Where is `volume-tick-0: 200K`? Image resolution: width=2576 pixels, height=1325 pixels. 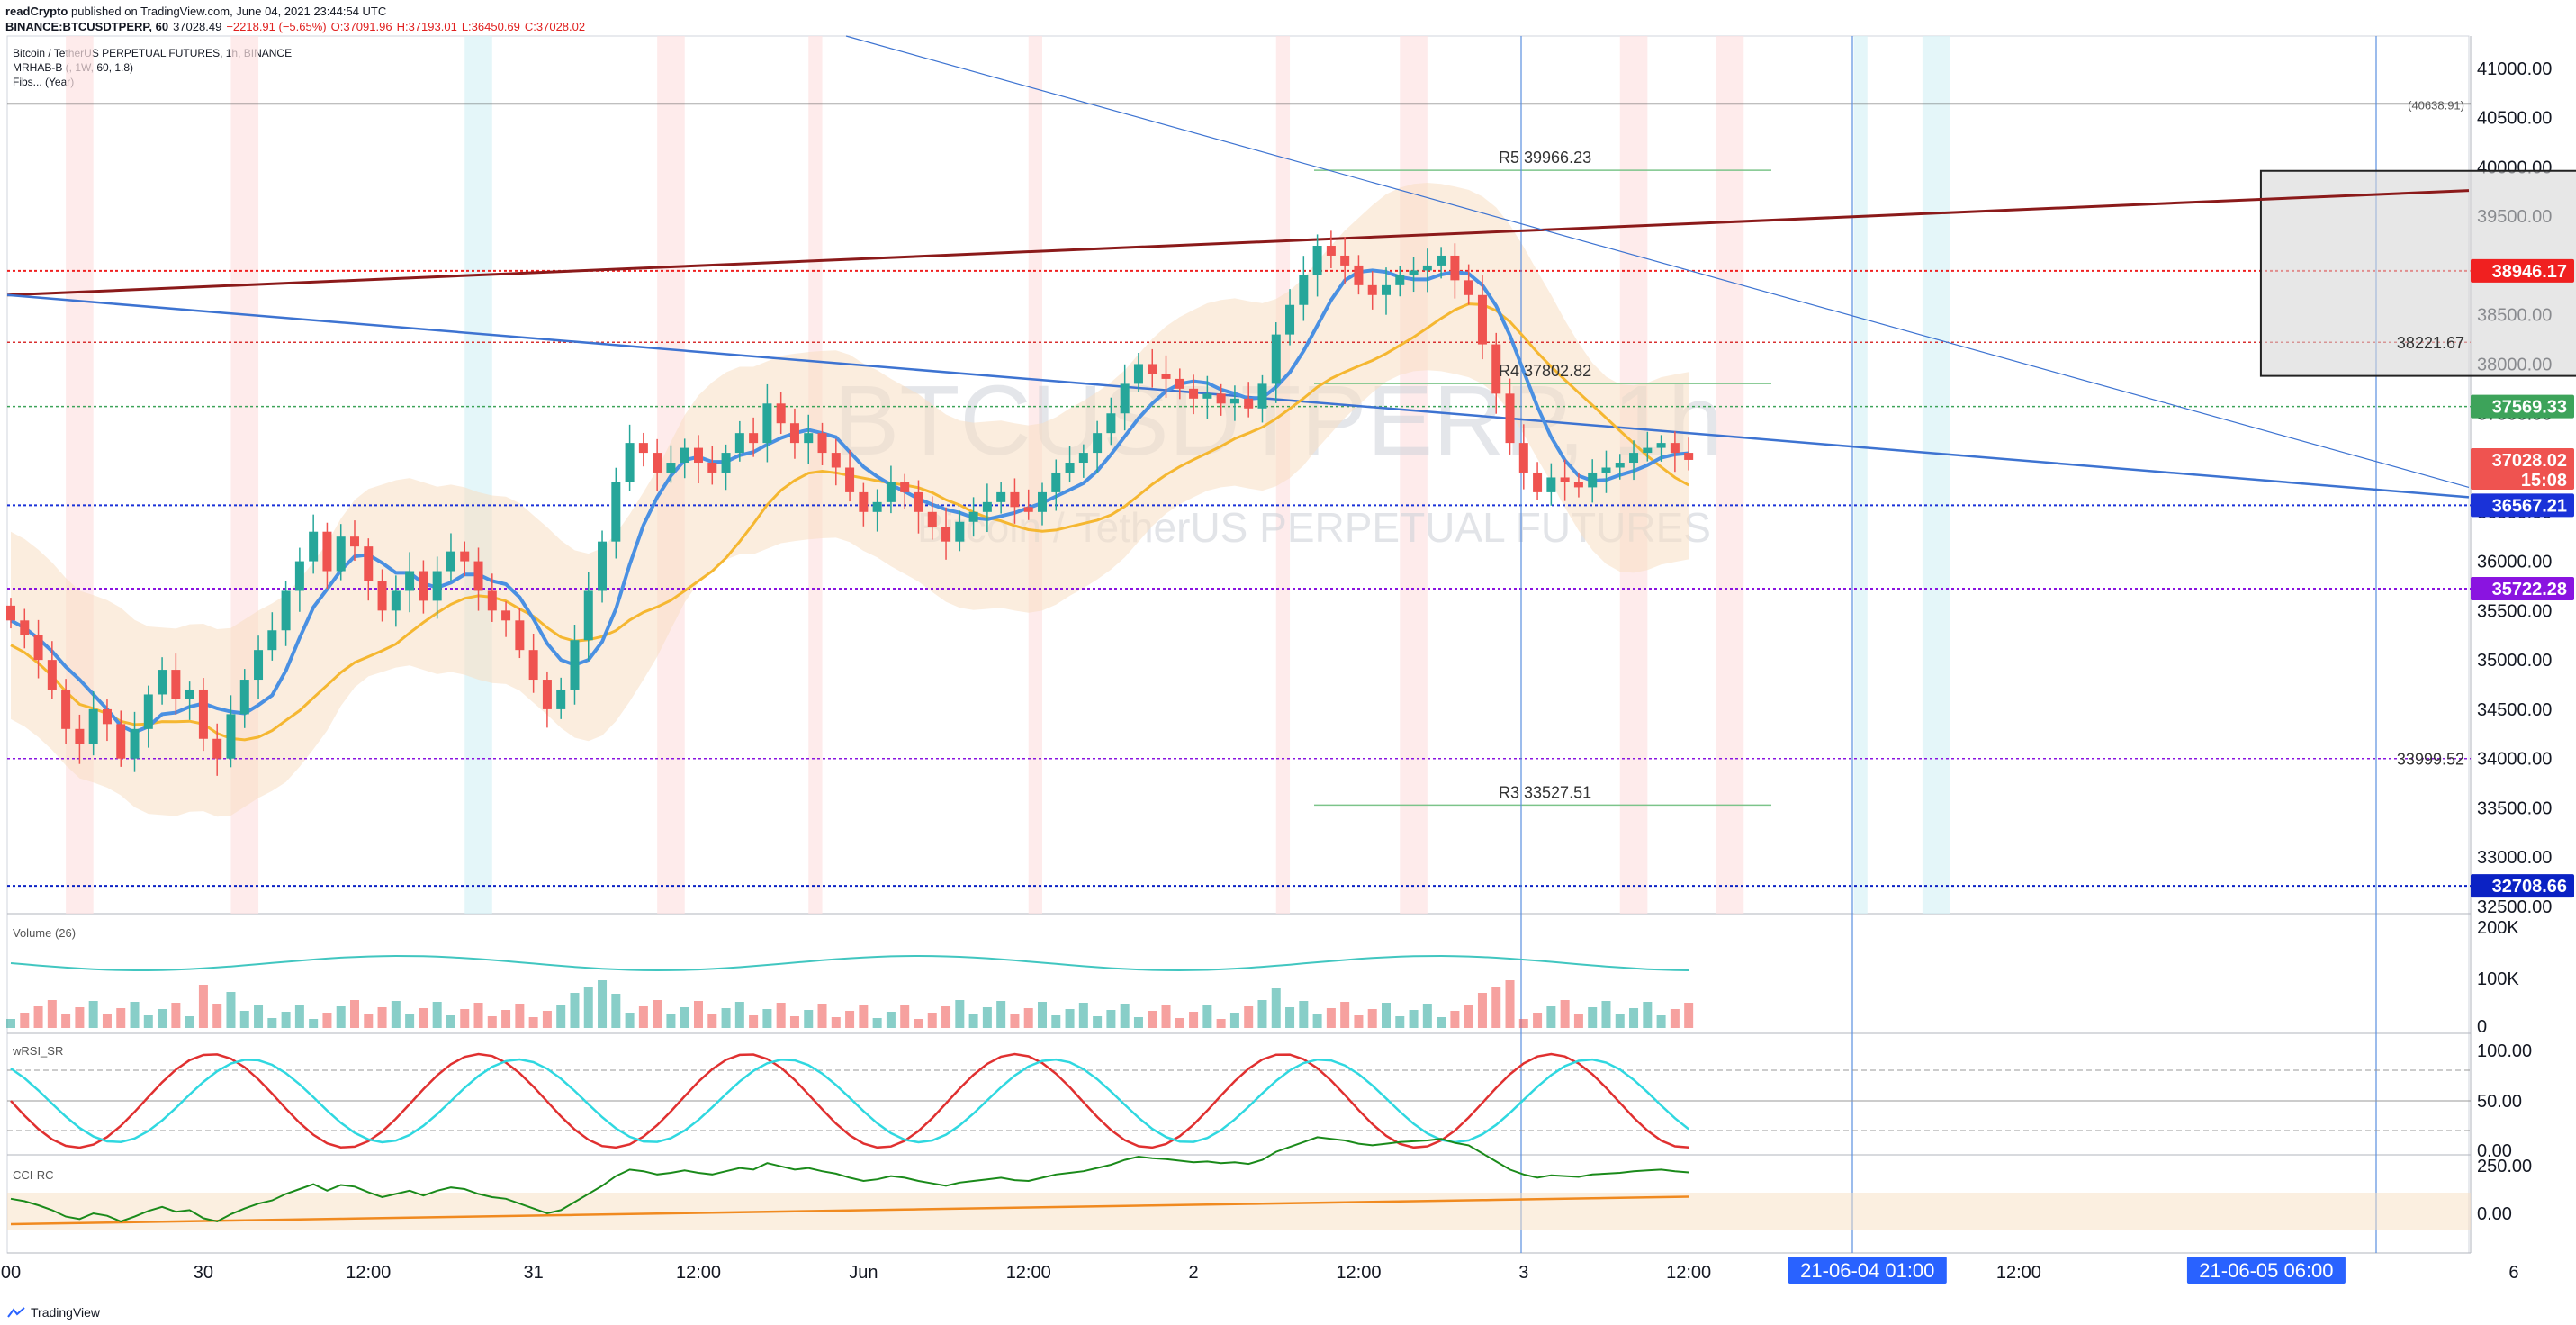
volume-tick-0: 200K is located at coordinates (2498, 928).